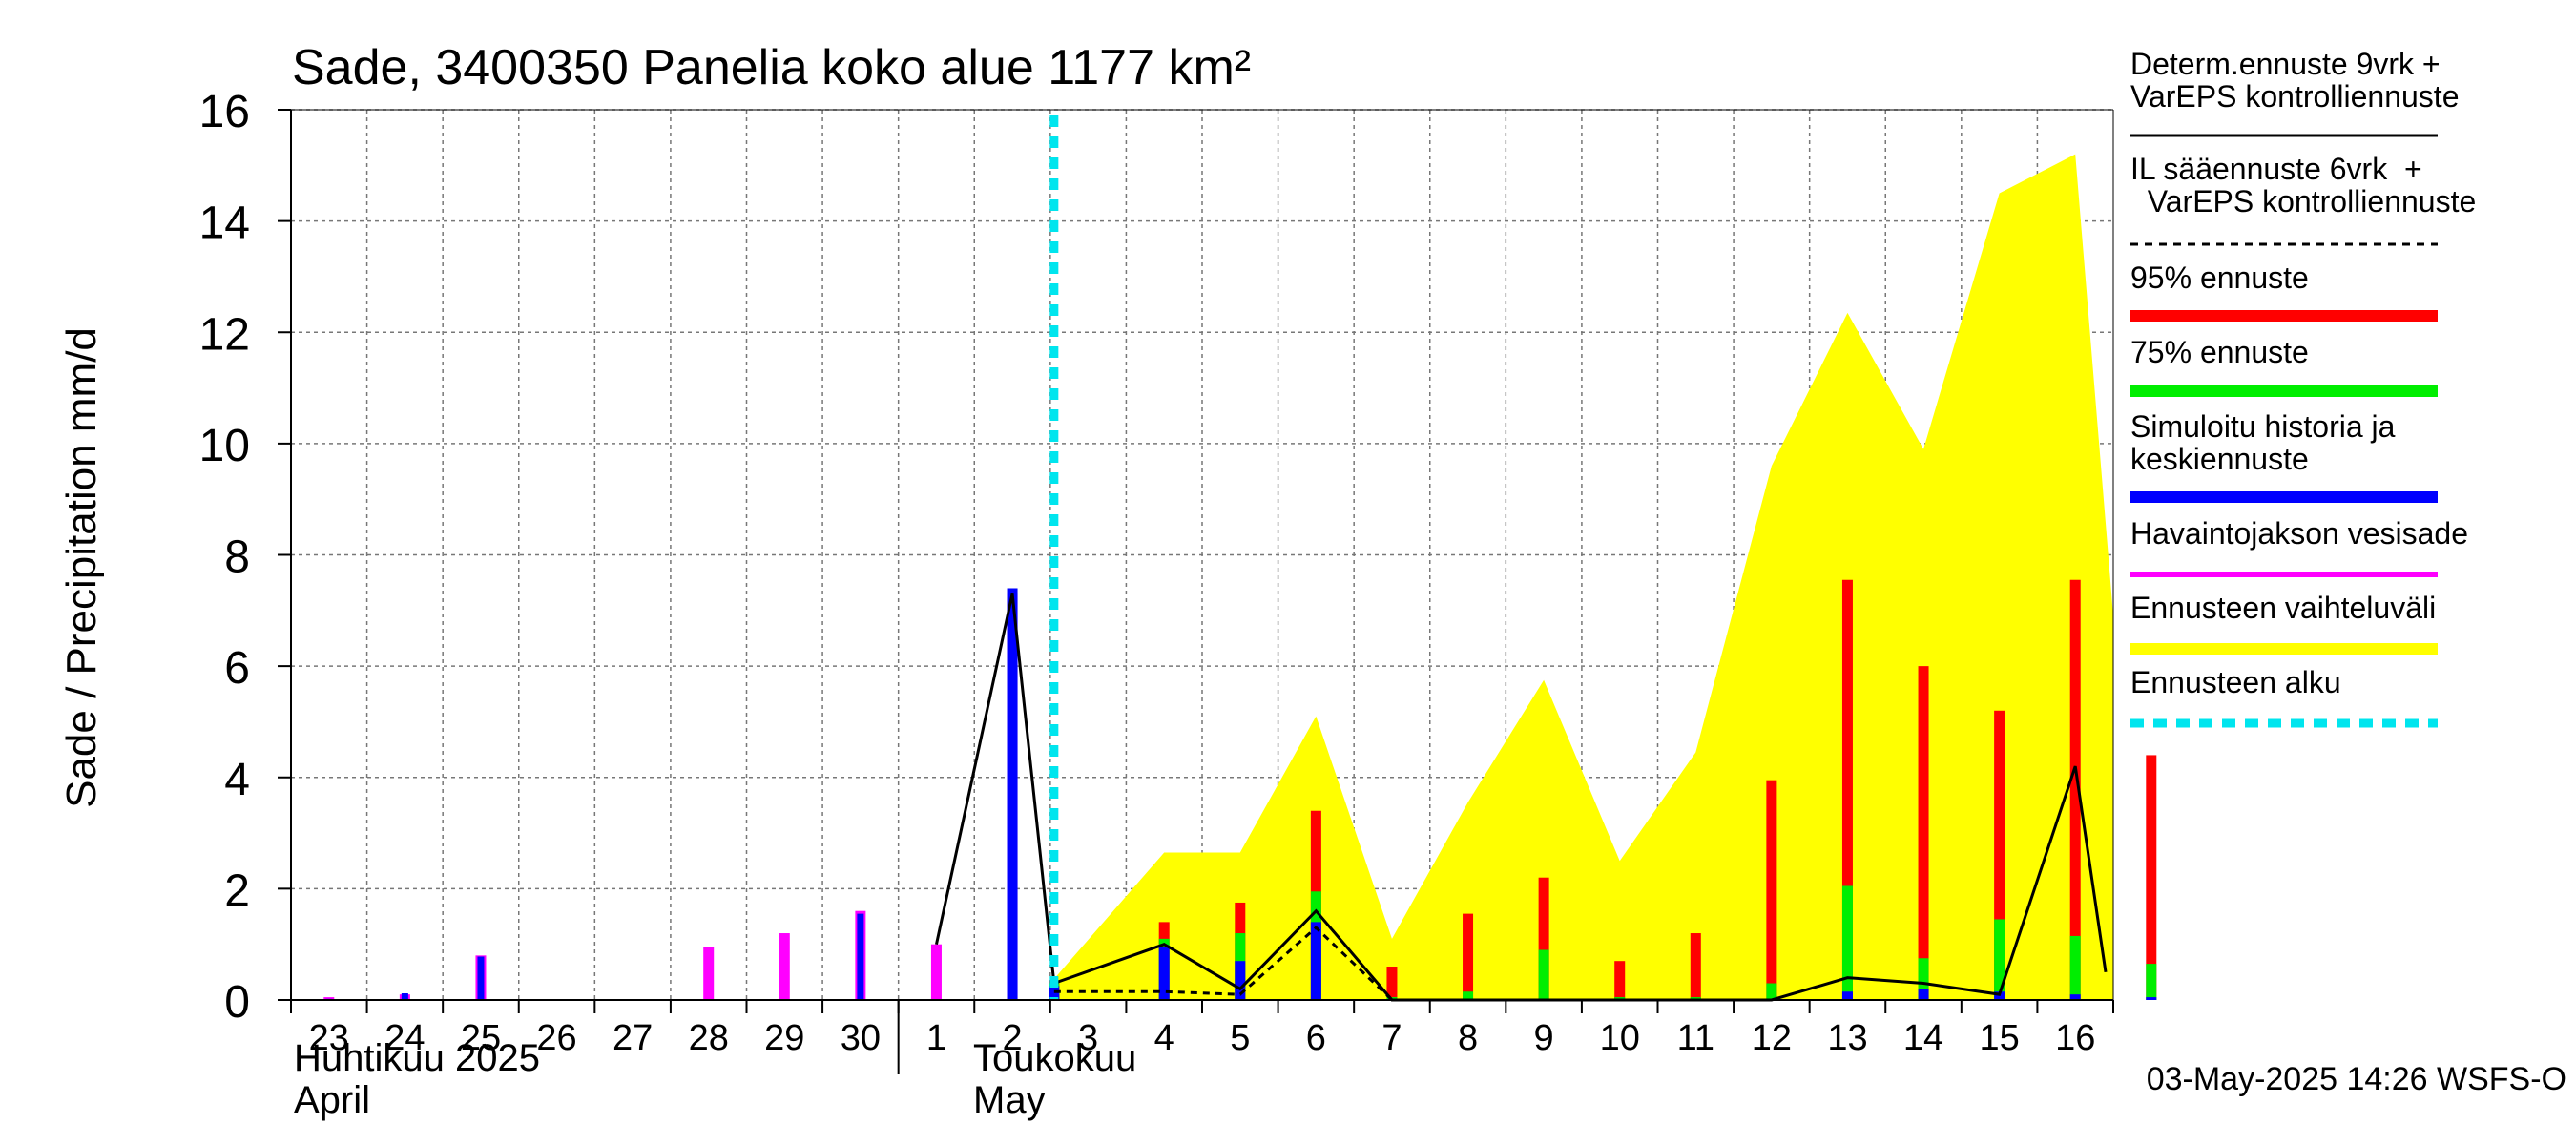 Image resolution: width=2576 pixels, height=1145 pixels. Describe the element at coordinates (237, 1003) in the screenshot. I see `y-tick-label: 0` at that location.